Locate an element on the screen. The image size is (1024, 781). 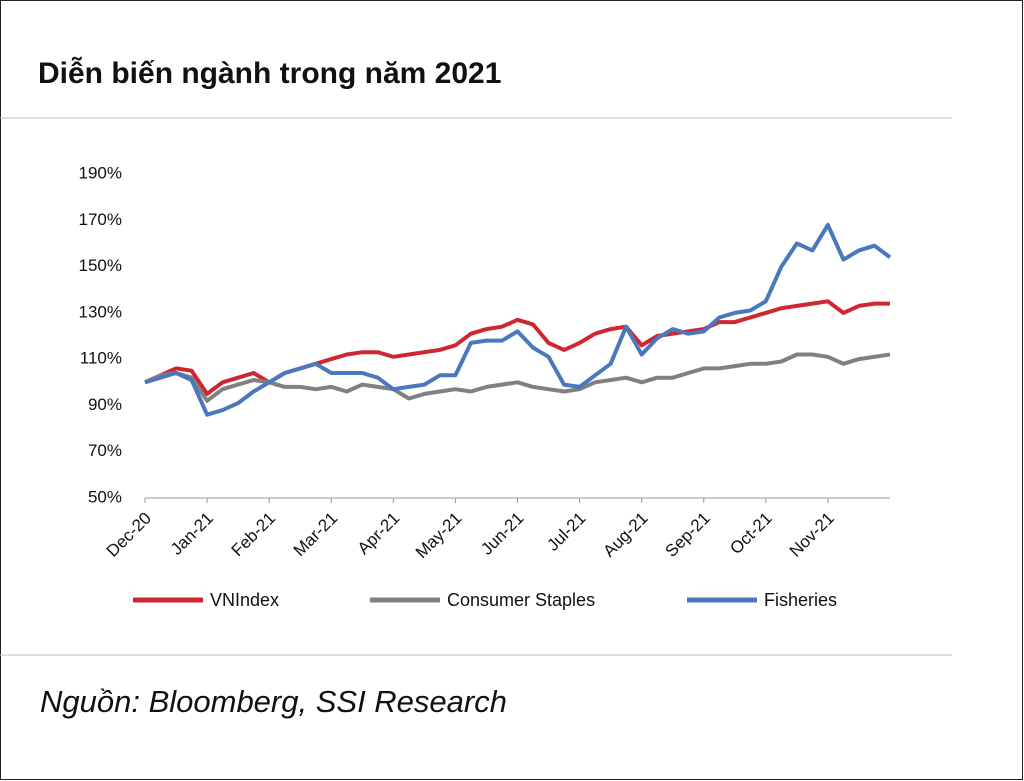
legend-label: VNIndex is located at coordinates (244, 600).